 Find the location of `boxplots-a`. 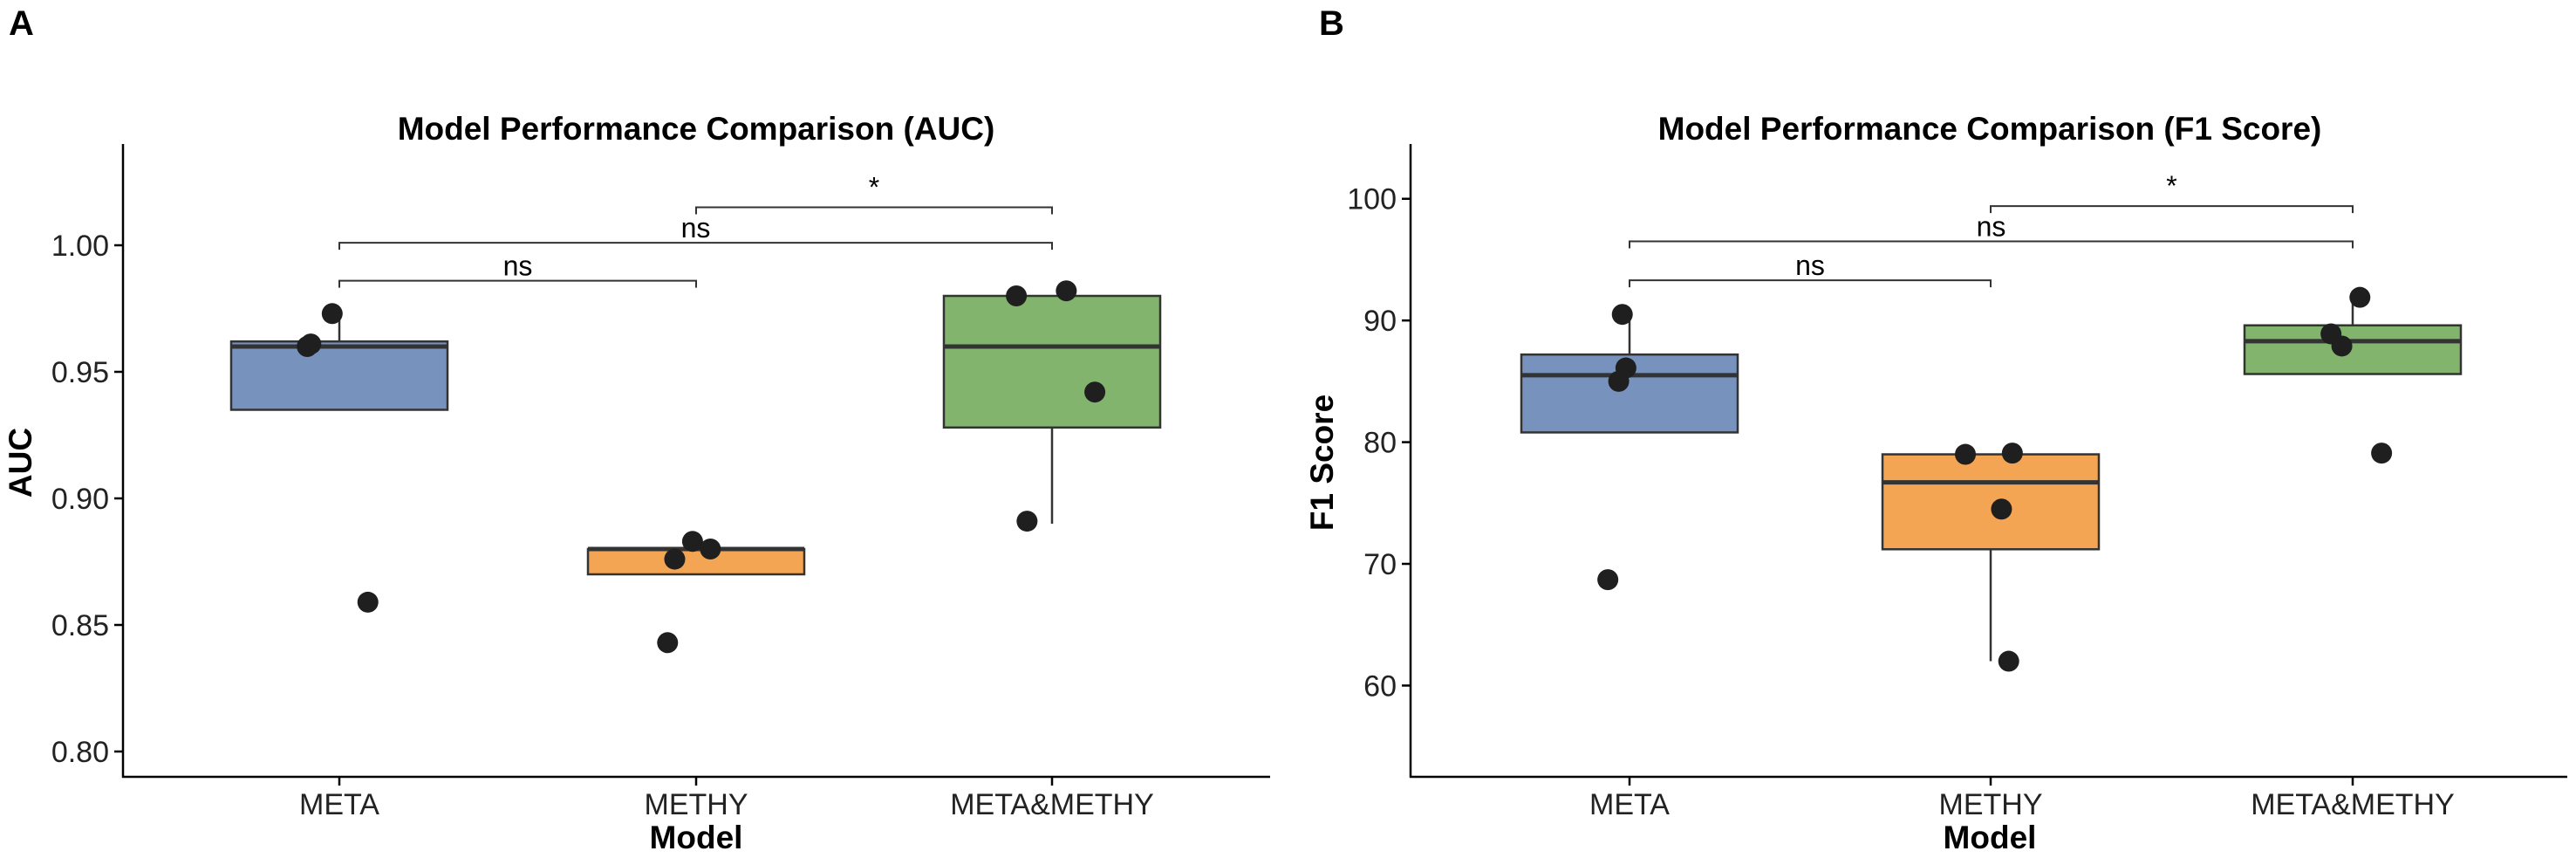

boxplots-a is located at coordinates (695, 435).